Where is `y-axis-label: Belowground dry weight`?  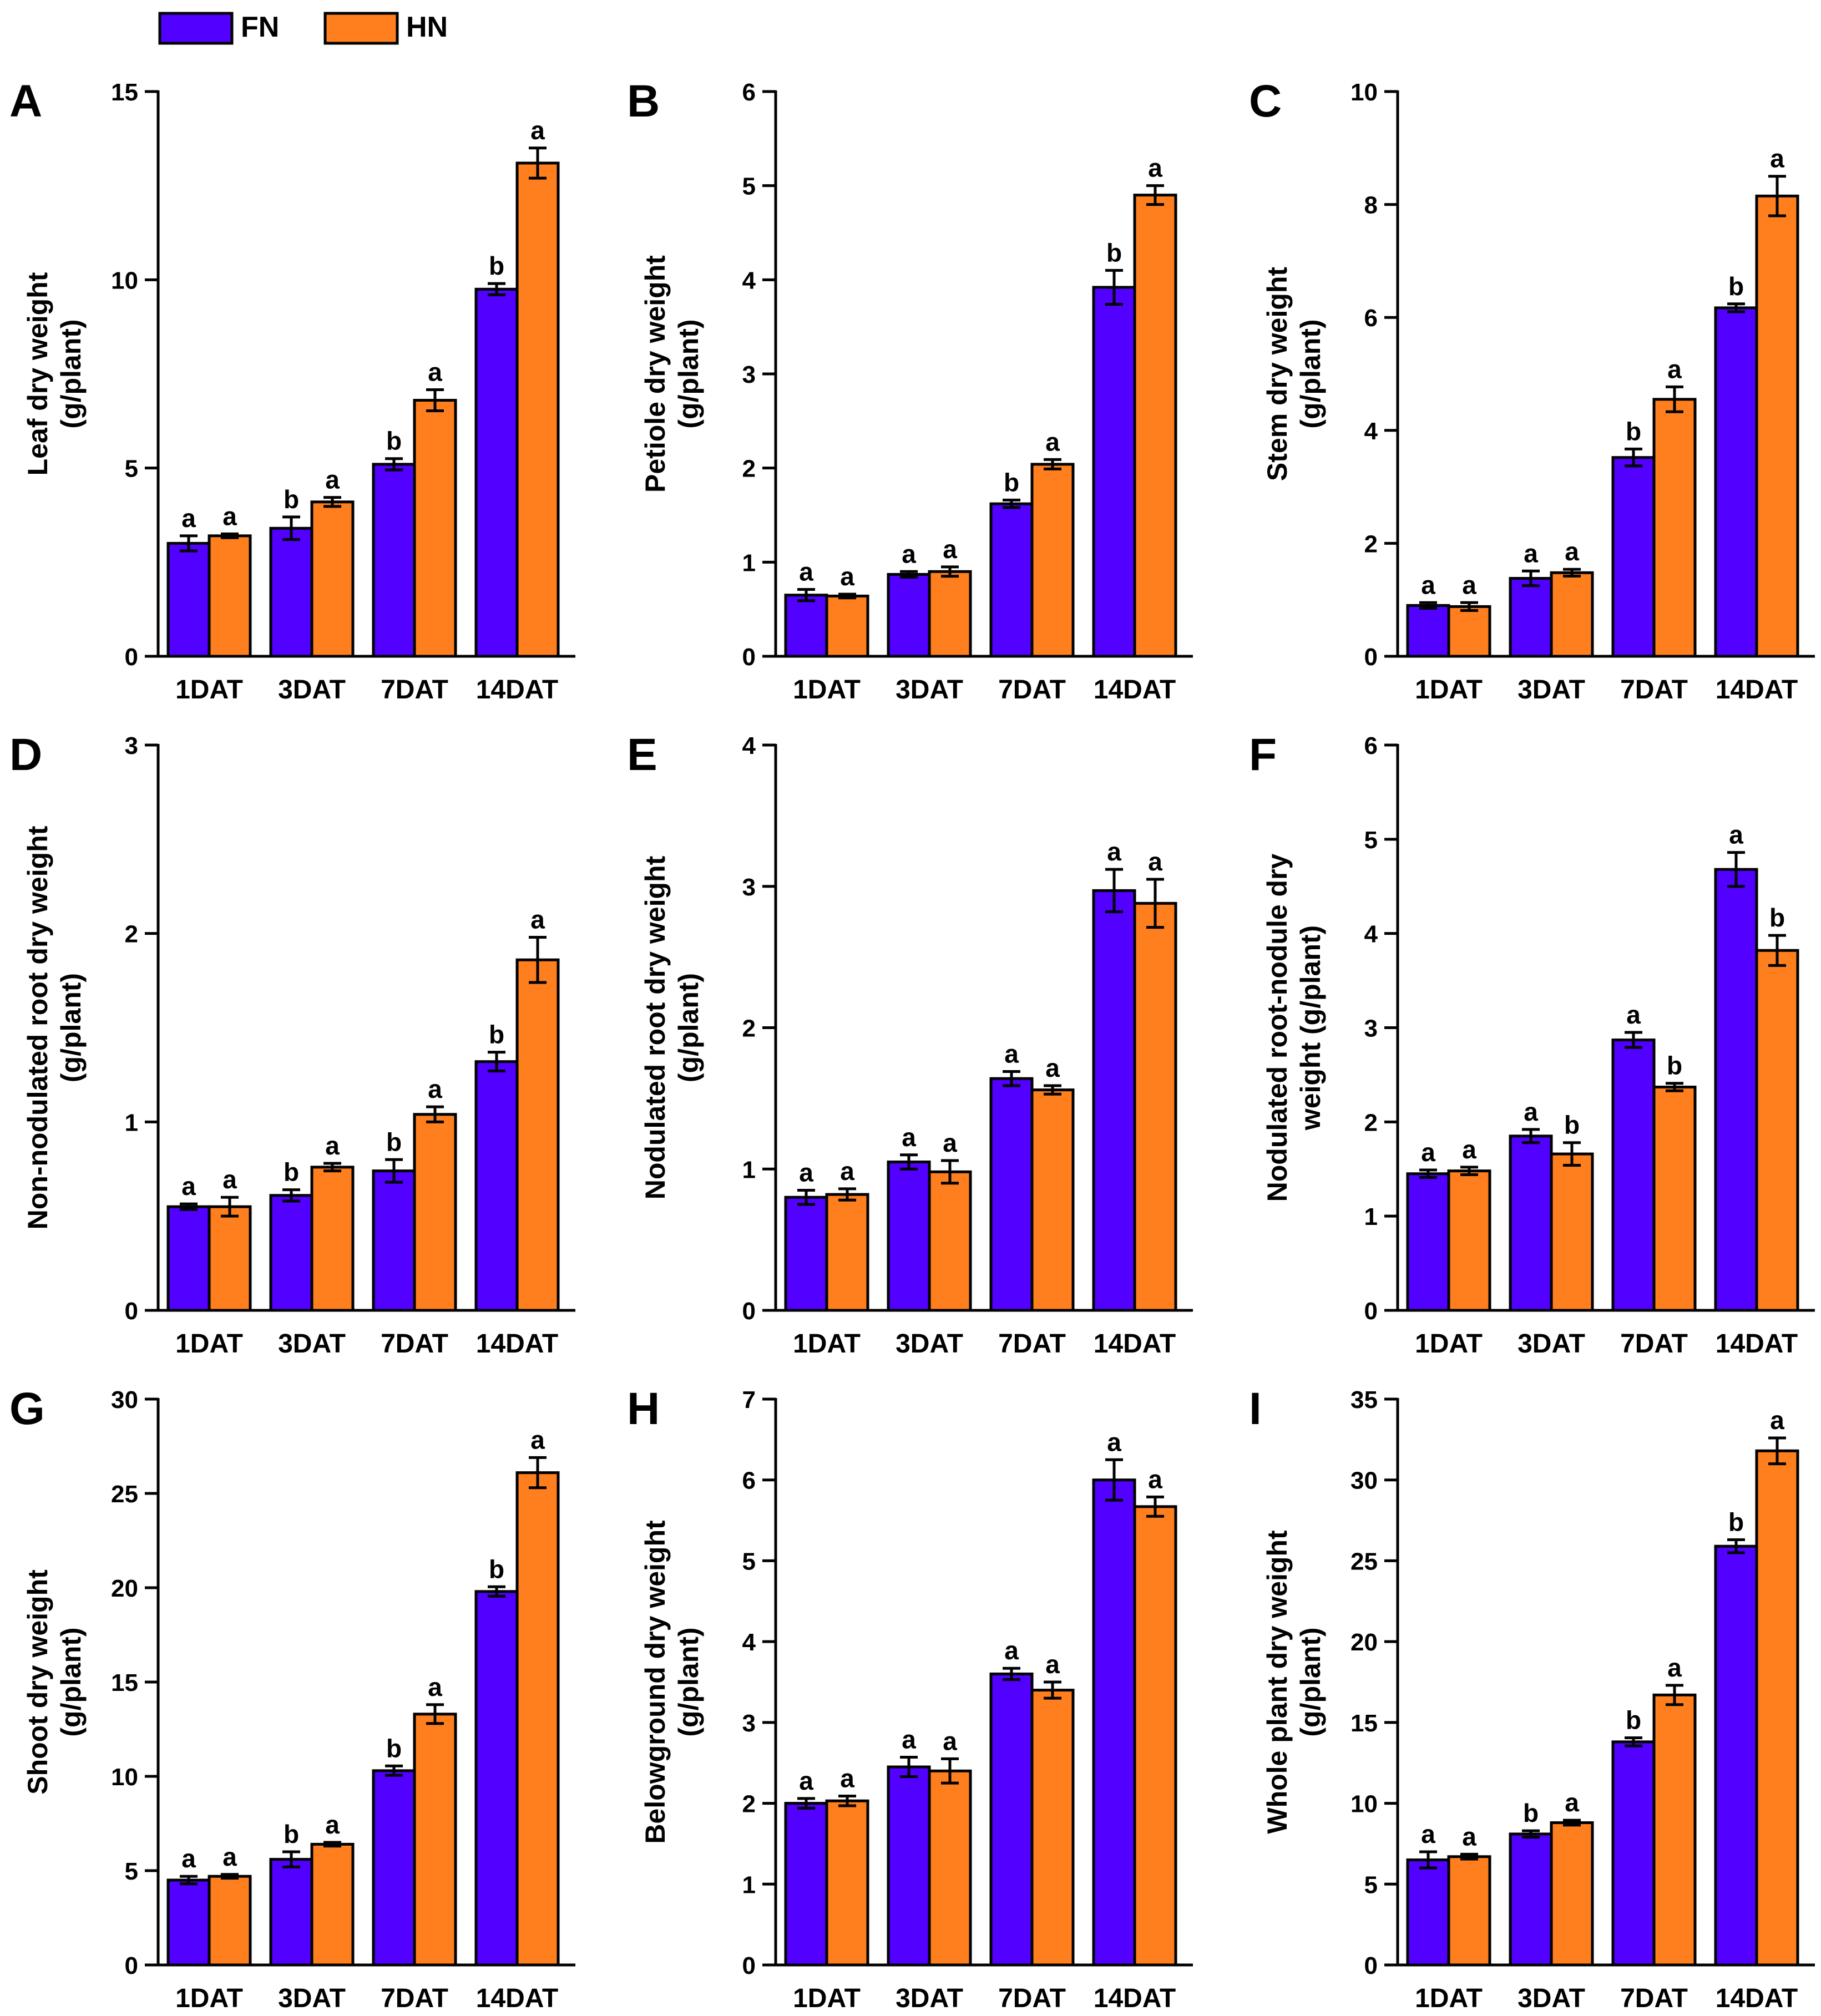 y-axis-label: Belowground dry weight is located at coordinates (656, 1682).